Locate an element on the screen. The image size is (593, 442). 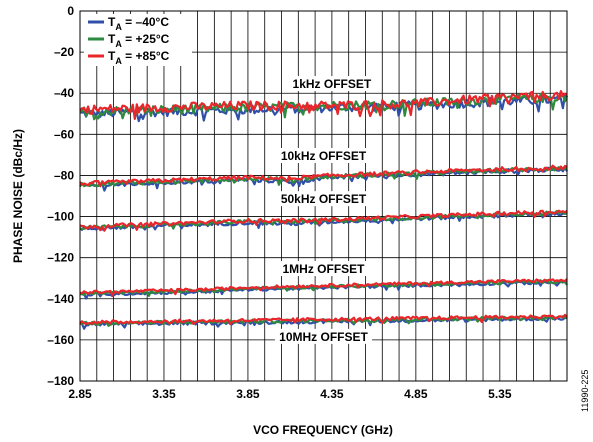
x-axis-ticks: 2.85 3.35 3.85 4.35 4.85 5.35 is located at coordinates (290, 394).